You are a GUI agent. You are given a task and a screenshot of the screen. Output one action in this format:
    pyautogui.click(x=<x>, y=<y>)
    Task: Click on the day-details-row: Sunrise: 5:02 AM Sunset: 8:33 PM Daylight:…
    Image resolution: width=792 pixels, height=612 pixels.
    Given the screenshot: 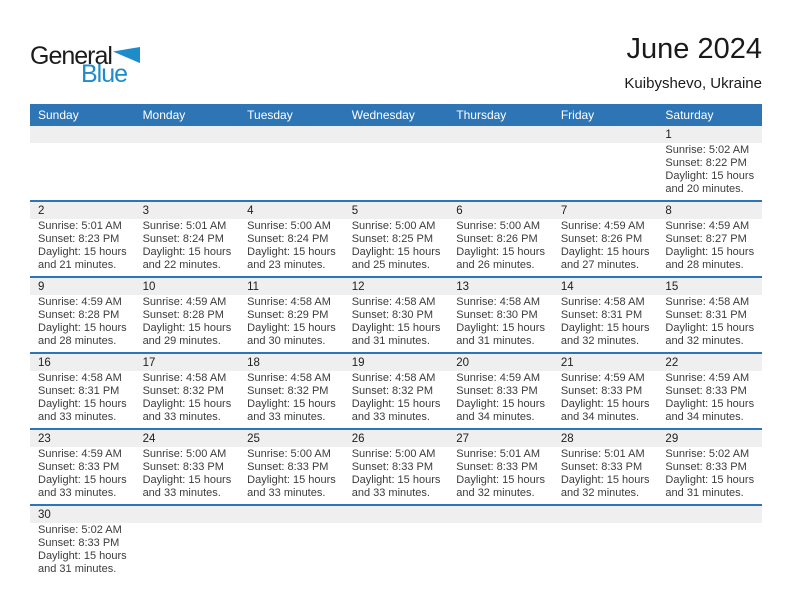 What is the action you would take?
    pyautogui.click(x=396, y=551)
    